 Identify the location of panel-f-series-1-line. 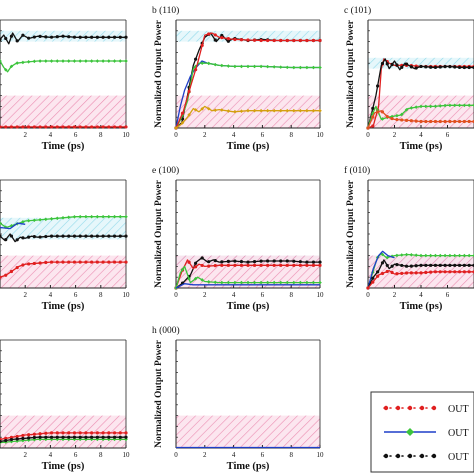
(381, 269).